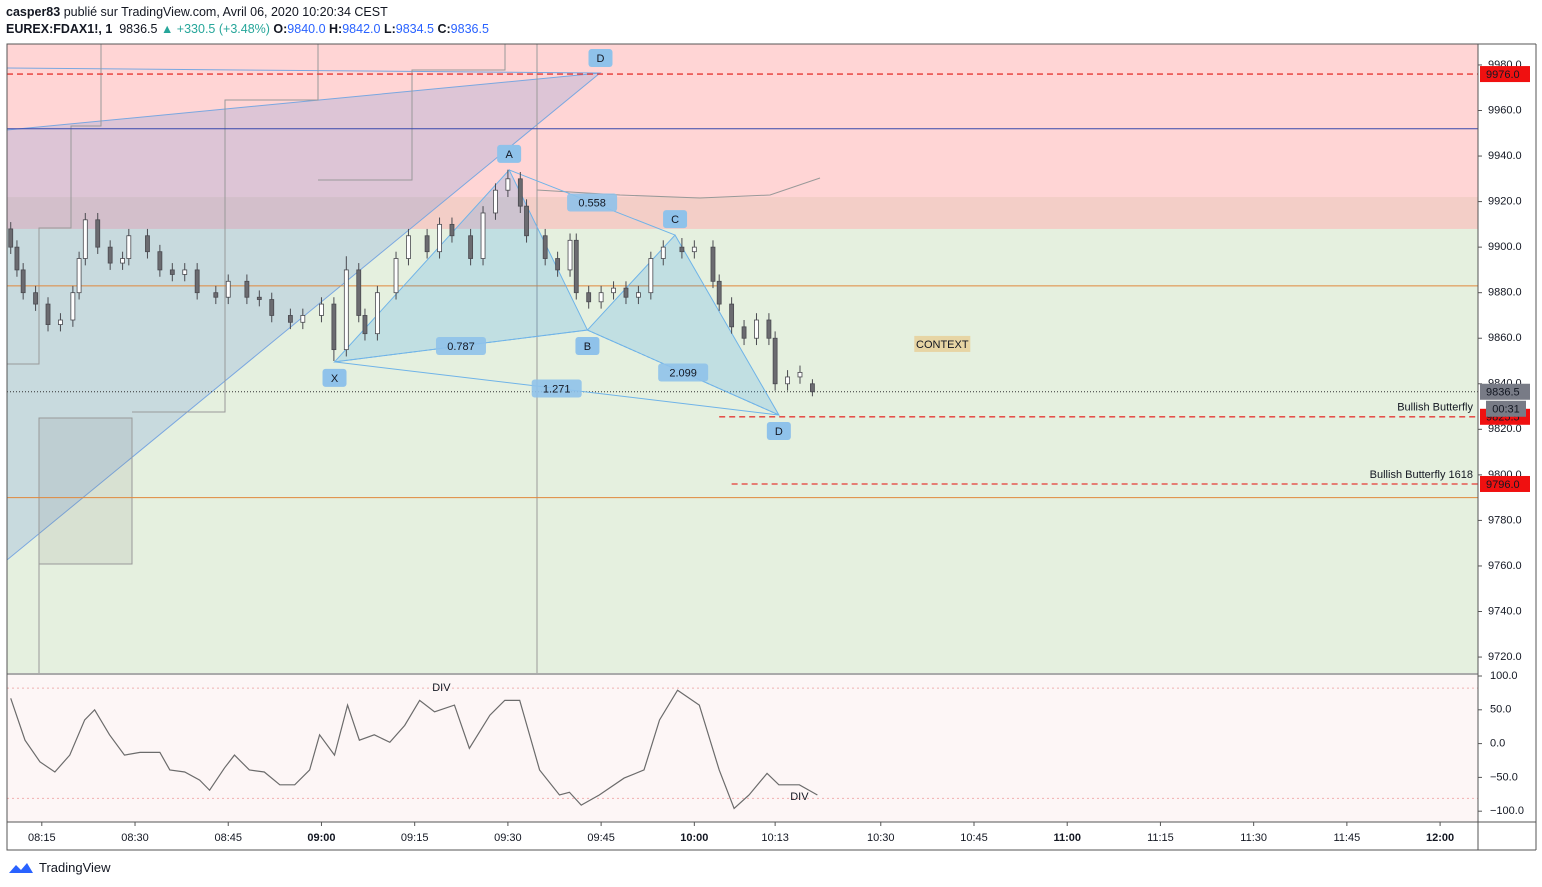  I want to click on level-label: Bullish Butterfly, so click(1435, 408).